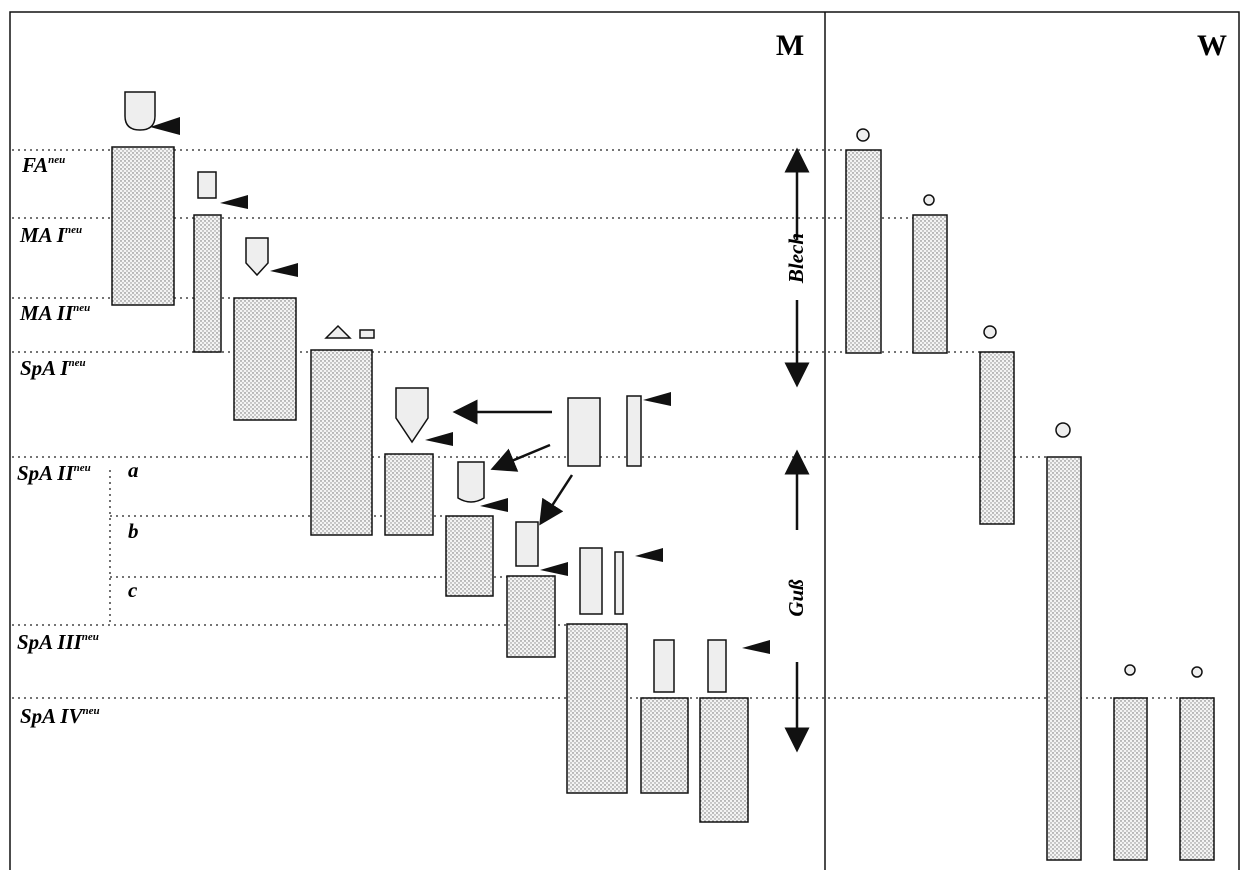 This screenshot has width=1241, height=870. I want to click on phase-label: SpA IVneu, so click(60, 716).